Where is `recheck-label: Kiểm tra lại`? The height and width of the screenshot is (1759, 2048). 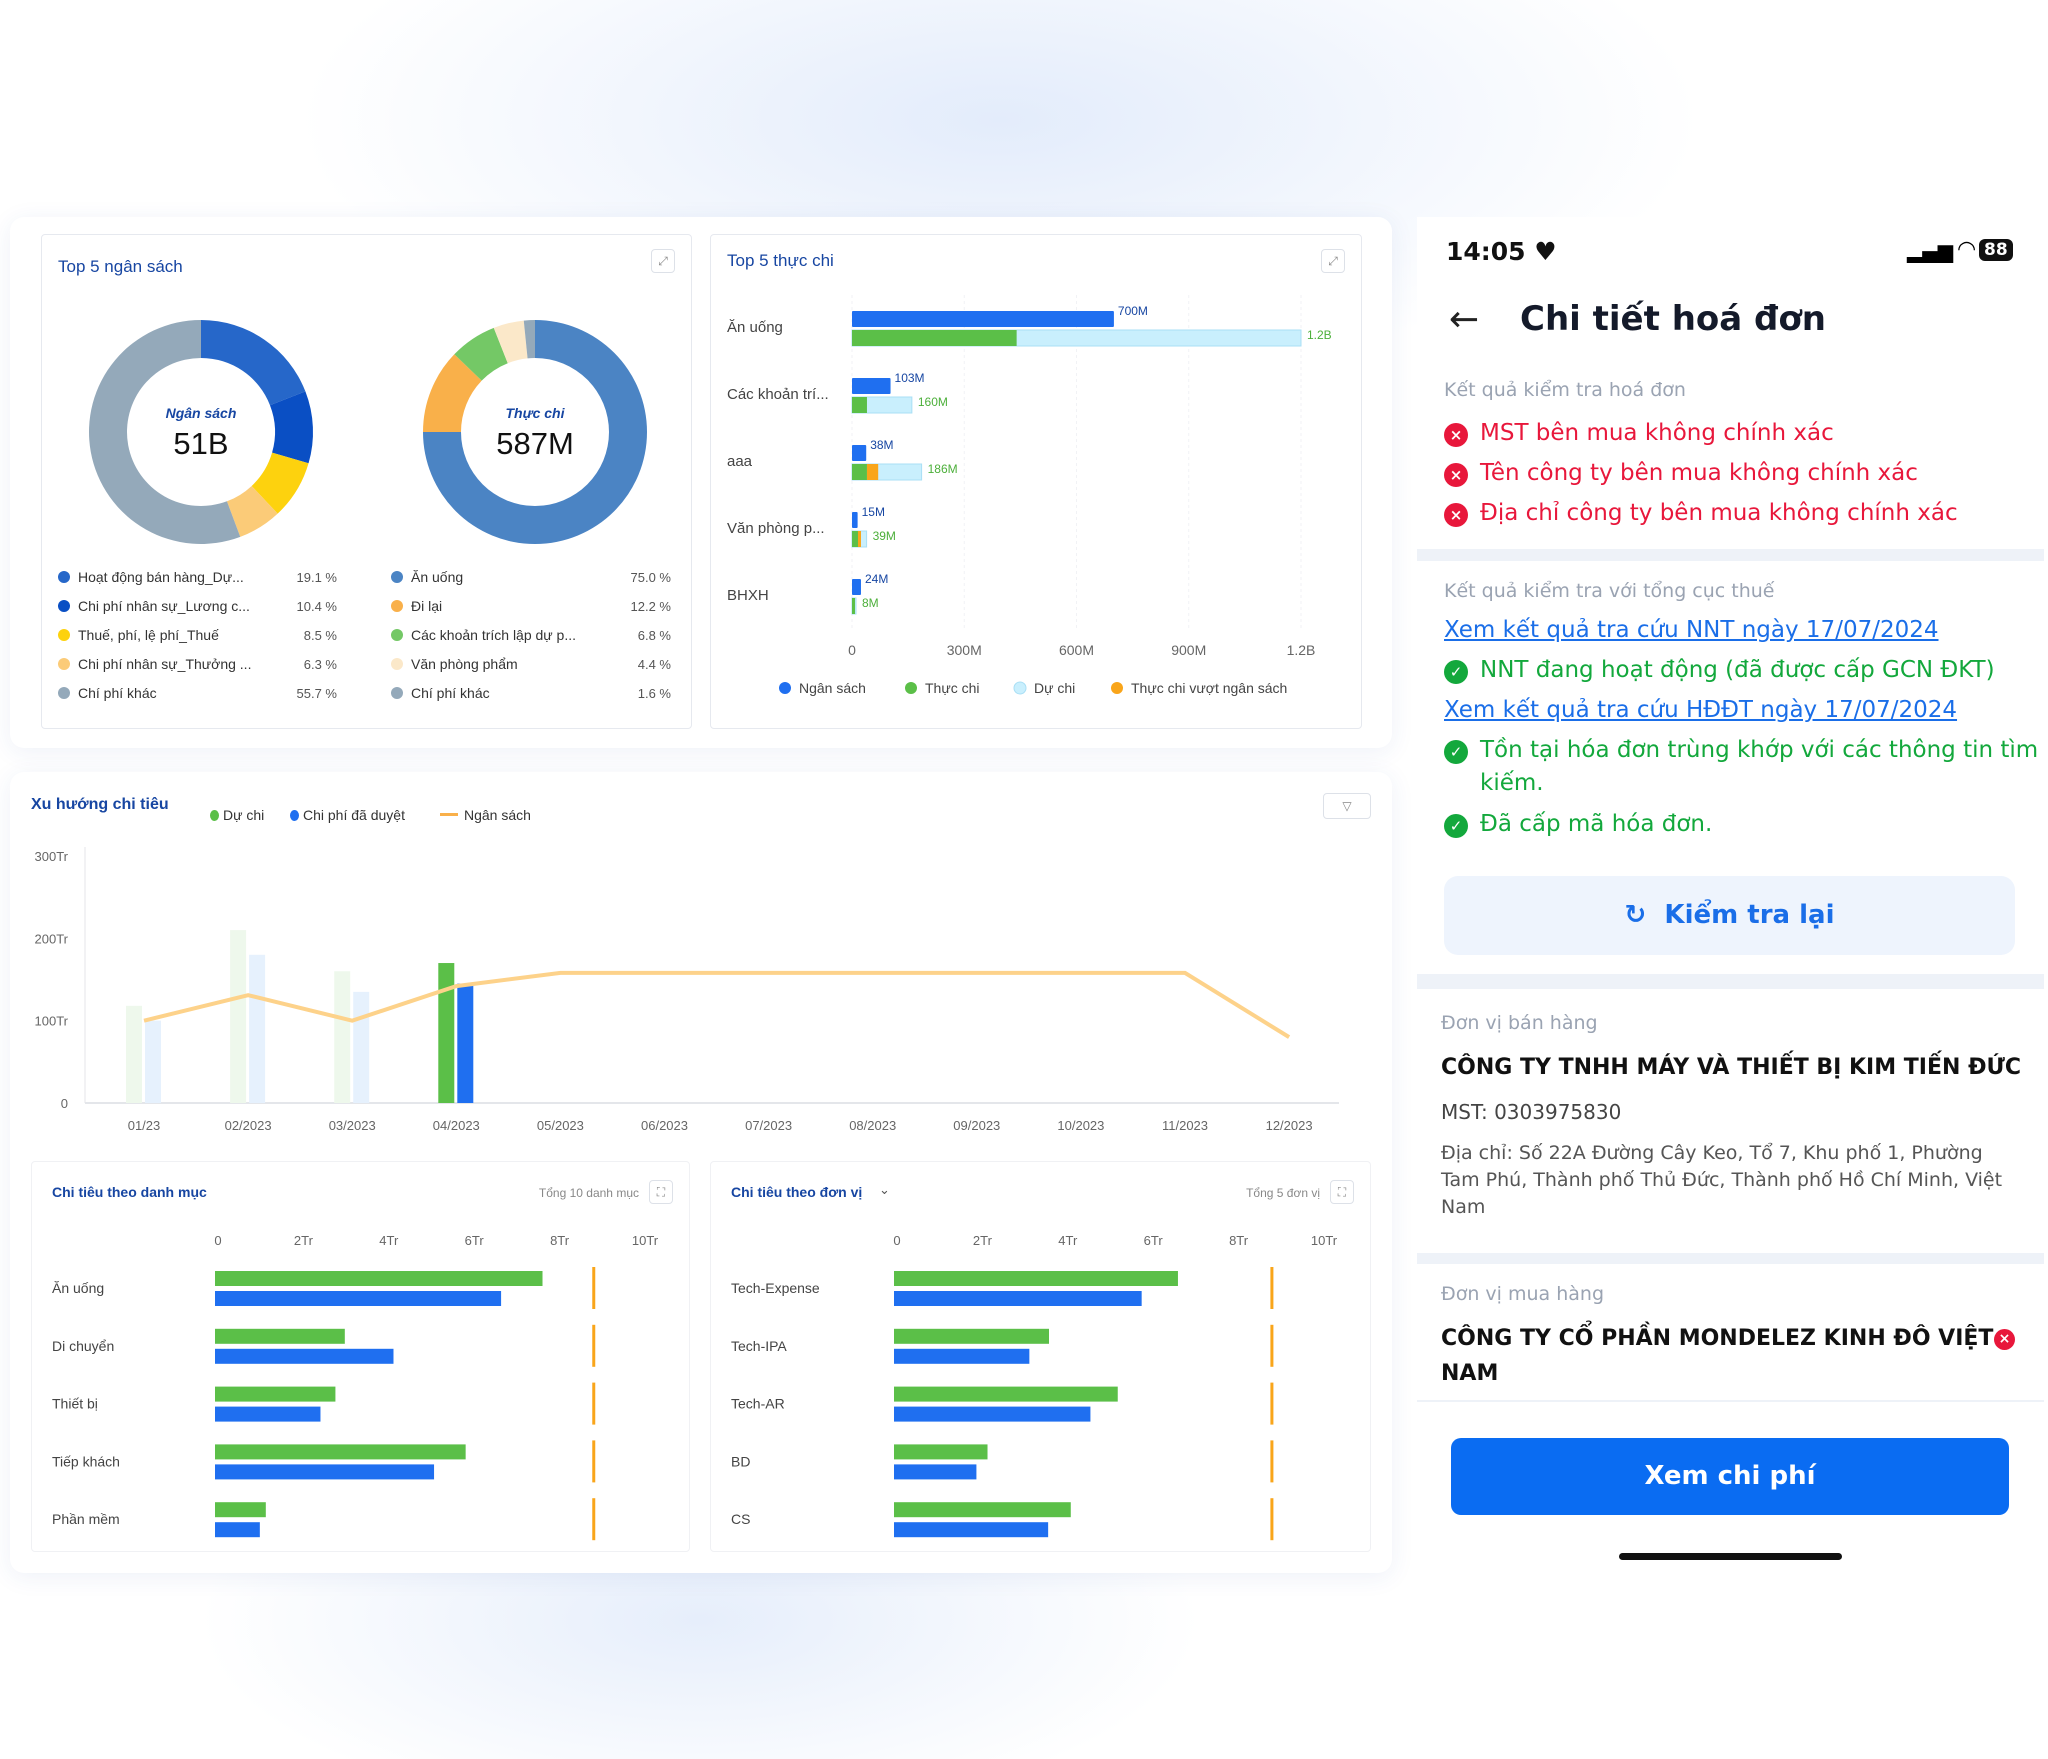
recheck-label: Kiểm tra lại is located at coordinates (1749, 915).